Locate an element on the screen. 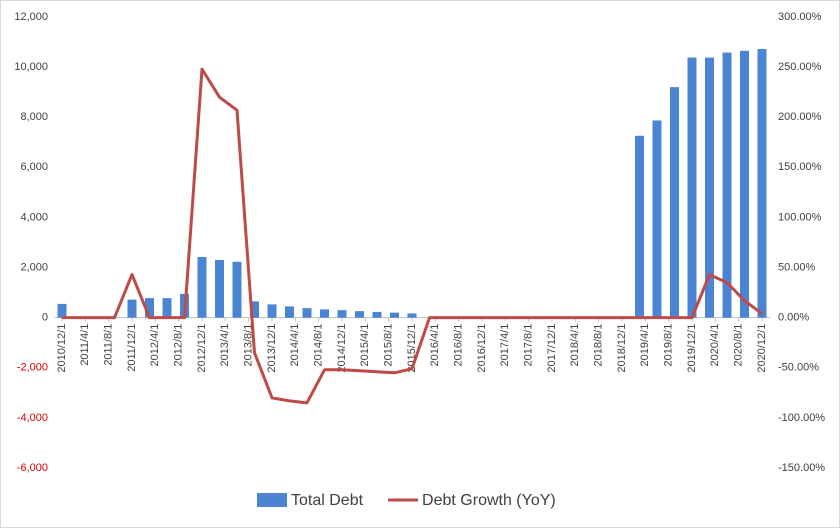 This screenshot has width=840, height=528. x-tick-label: 2010/12/1 is located at coordinates (62, 348).